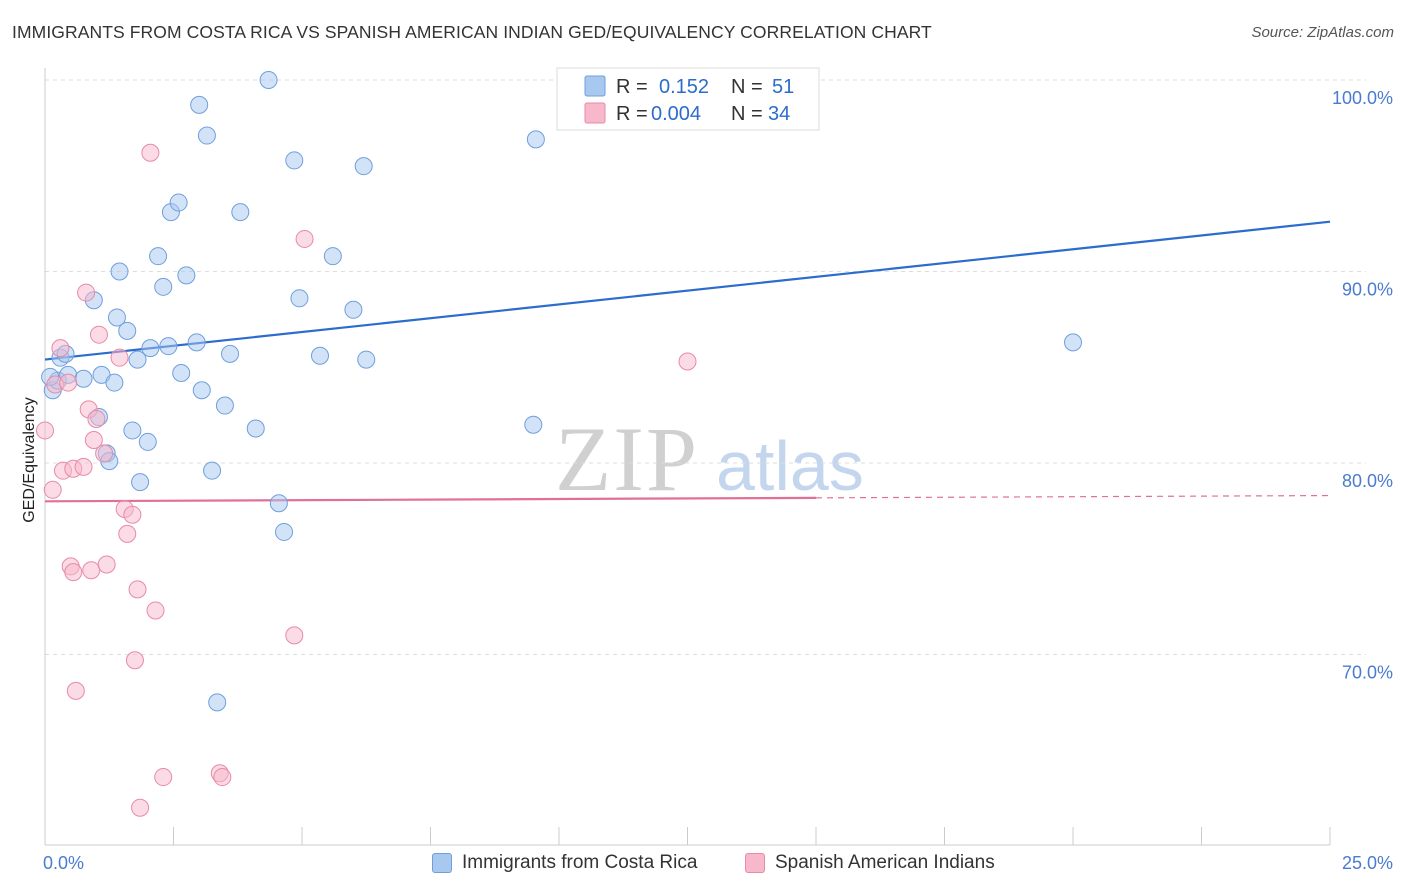 The image size is (1406, 892). Describe the element at coordinates (779, 114) in the screenshot. I see `legend-n-value-pink: 34` at that location.